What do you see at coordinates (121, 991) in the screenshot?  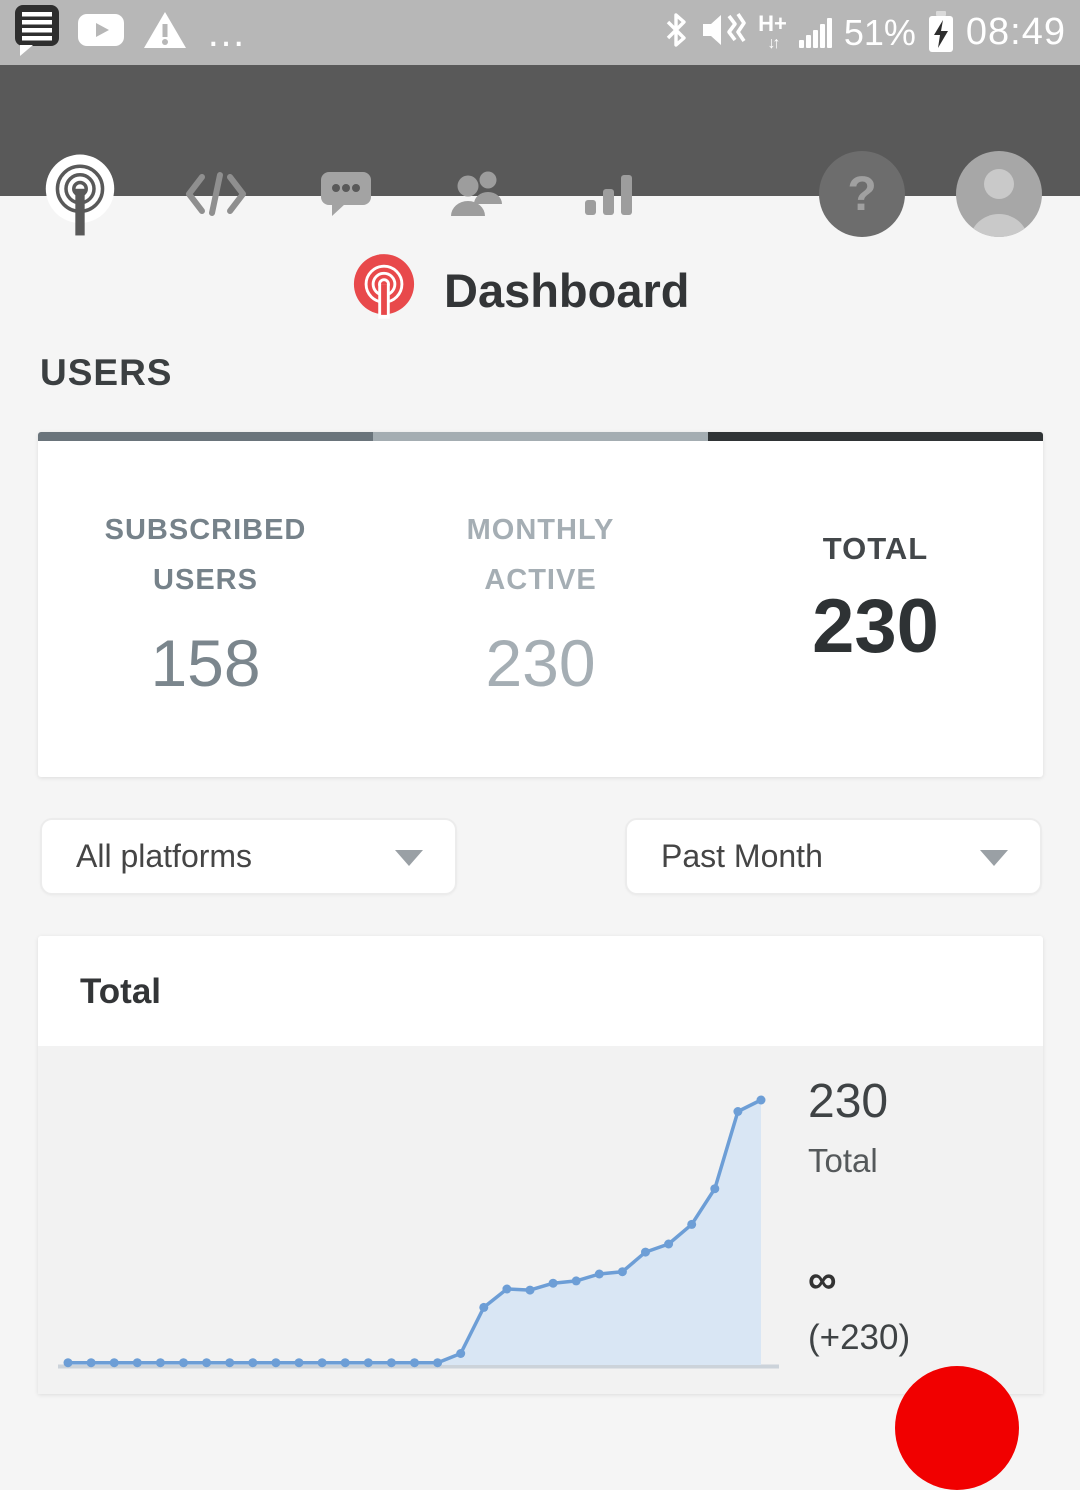 I see `total-card-title: Total` at bounding box center [121, 991].